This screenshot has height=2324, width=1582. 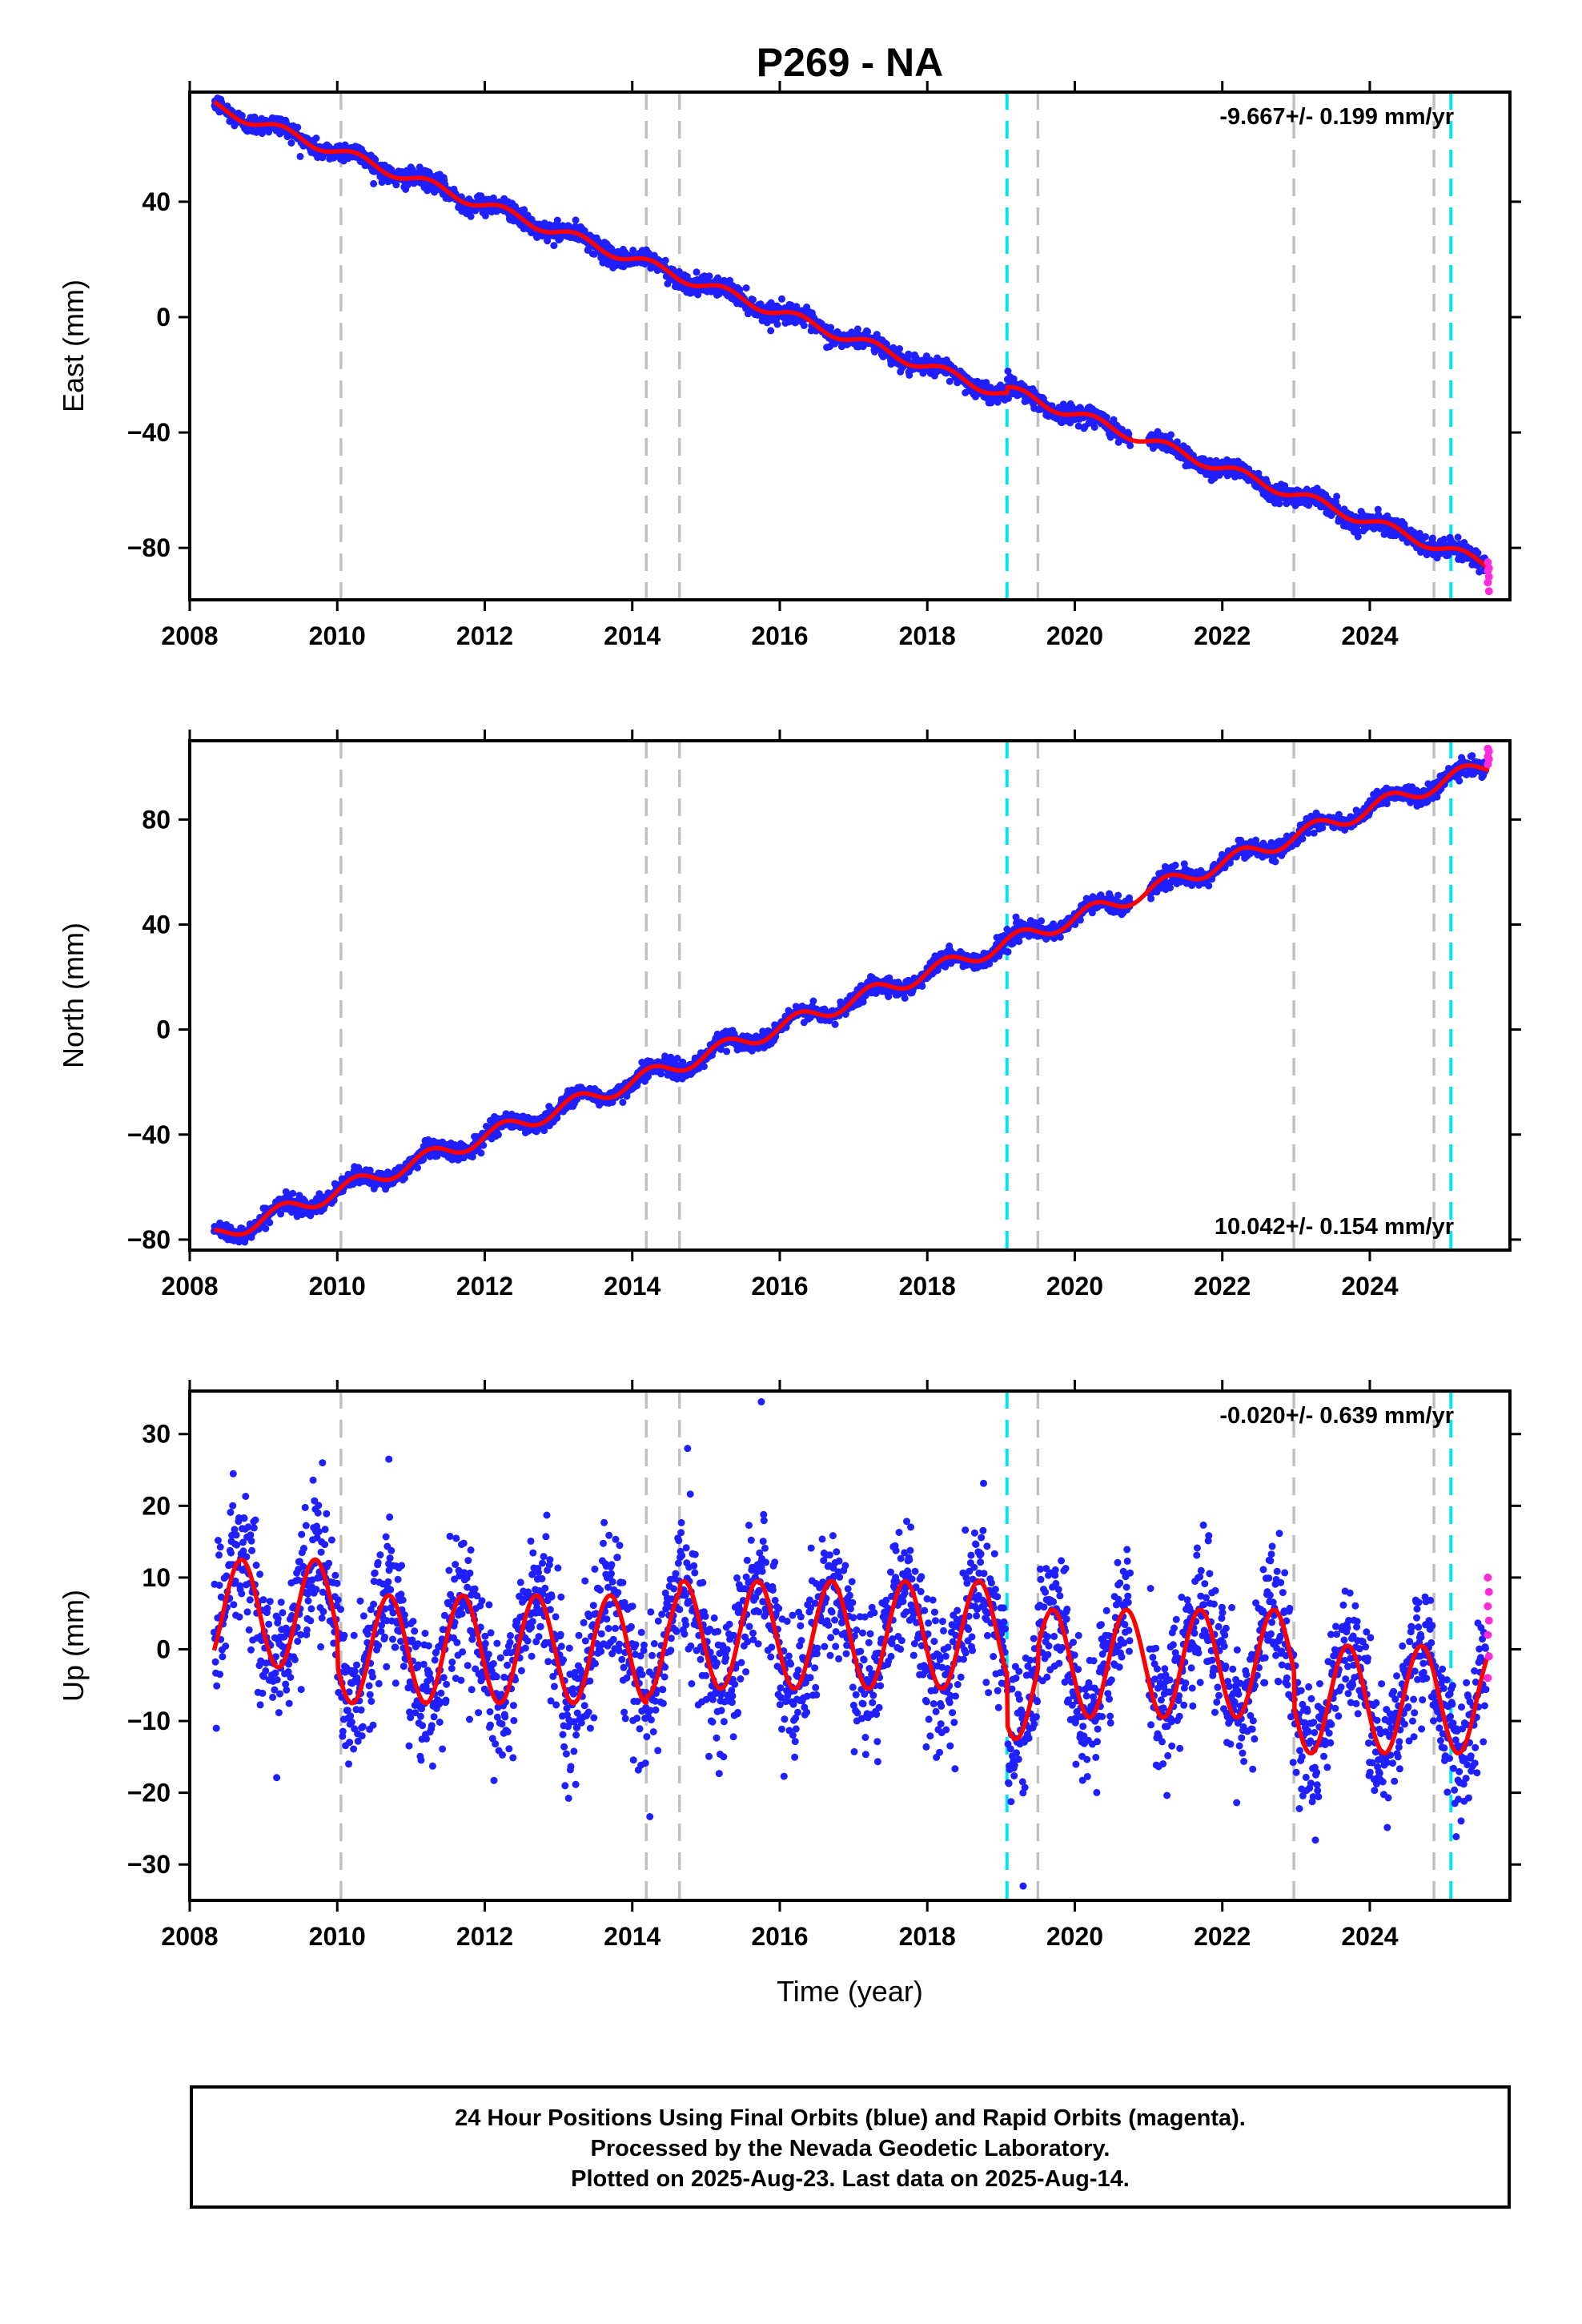 What do you see at coordinates (850, 62) in the screenshot?
I see `chart-title: P269 - NA` at bounding box center [850, 62].